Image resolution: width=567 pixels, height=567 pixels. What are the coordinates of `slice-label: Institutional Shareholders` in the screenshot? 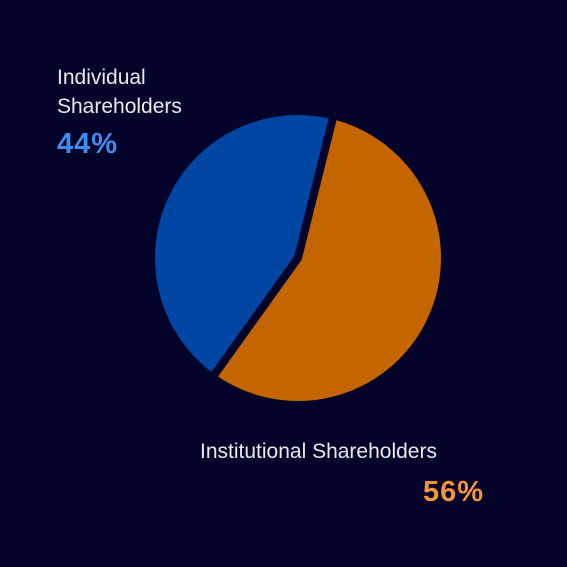 It's located at (318, 451).